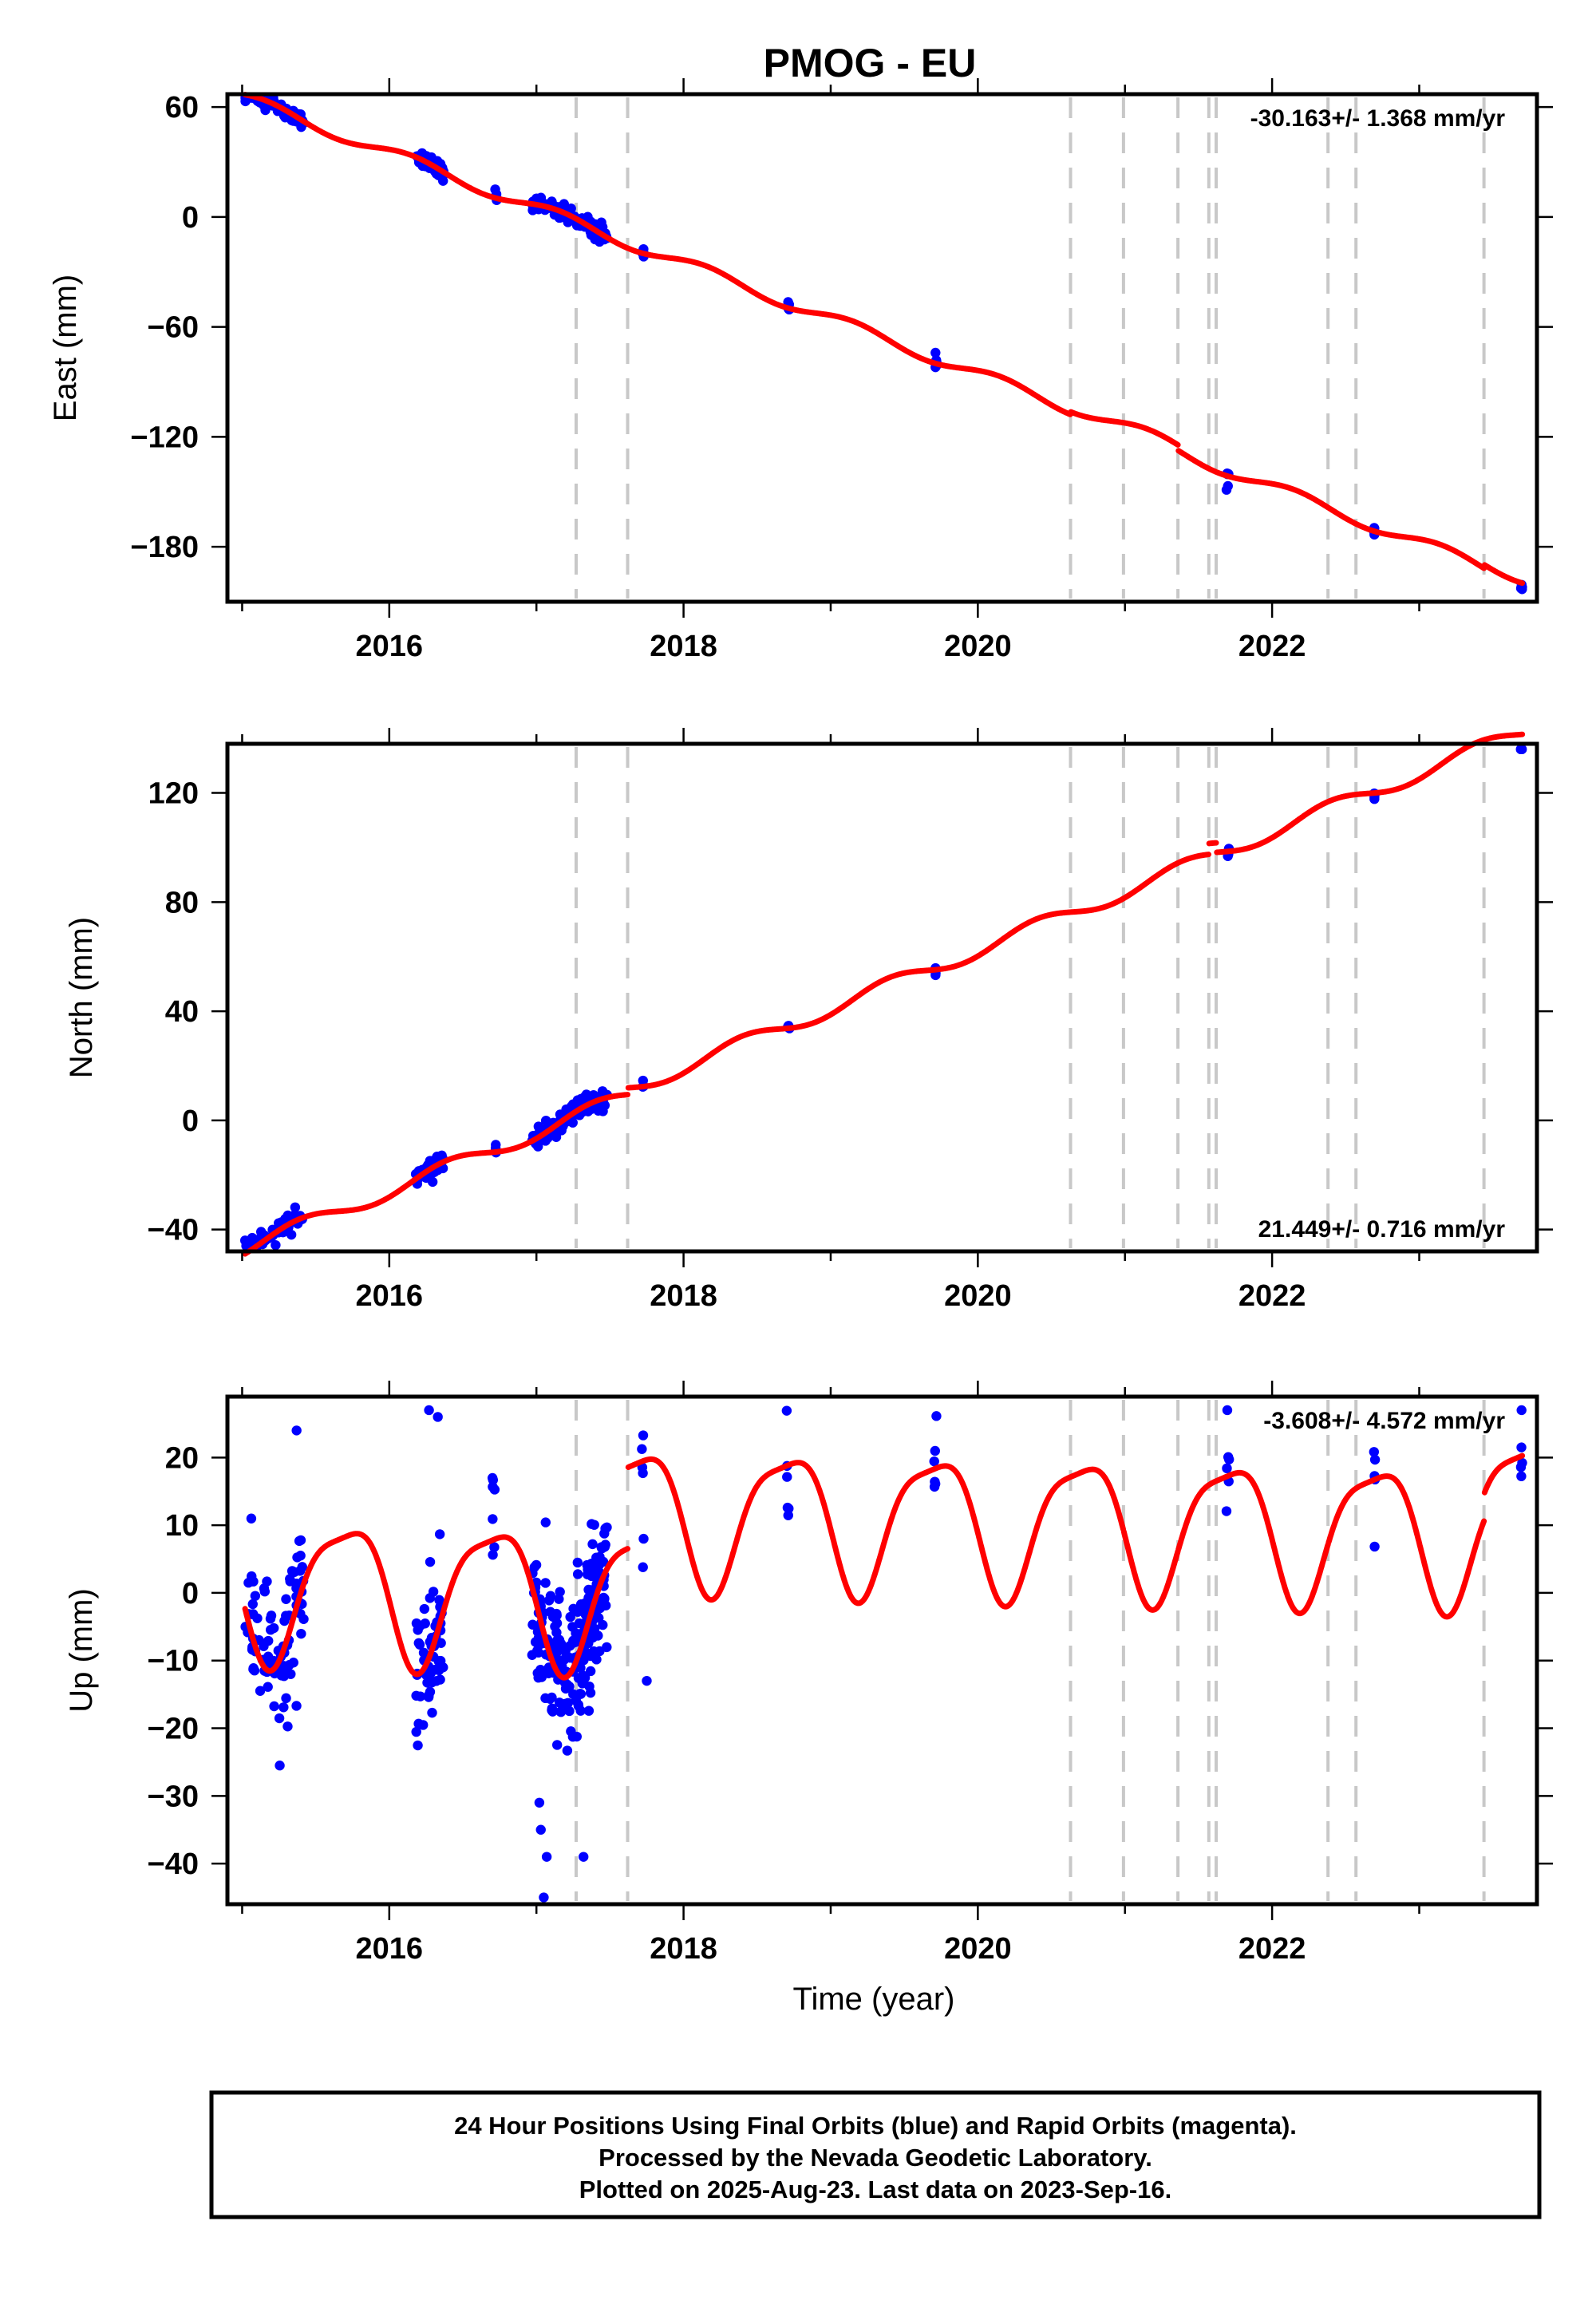 Image resolution: width=1596 pixels, height=2316 pixels. What do you see at coordinates (173, 1796) in the screenshot?
I see `up-ytick-label--30: −30` at bounding box center [173, 1796].